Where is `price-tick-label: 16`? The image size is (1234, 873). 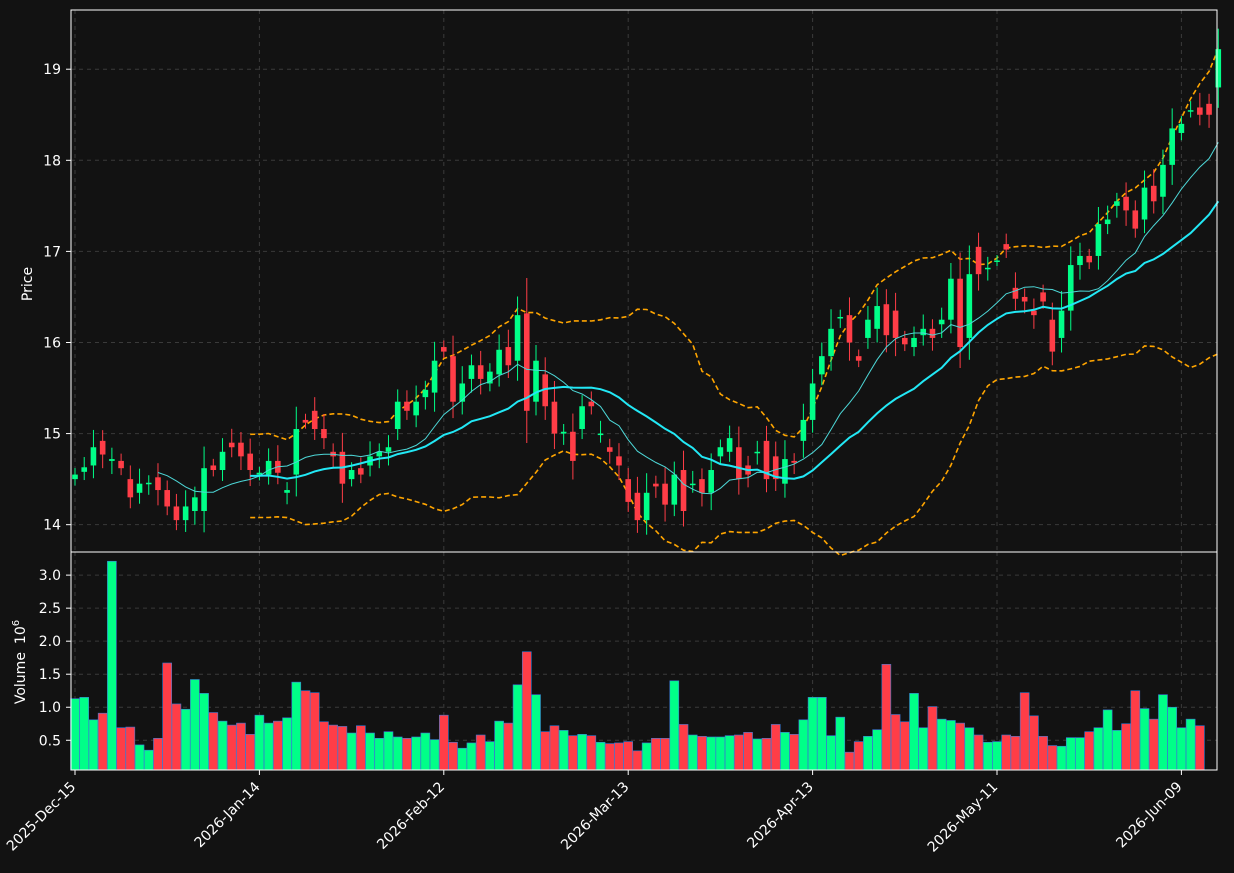
price-tick-label: 16 is located at coordinates (52, 343).